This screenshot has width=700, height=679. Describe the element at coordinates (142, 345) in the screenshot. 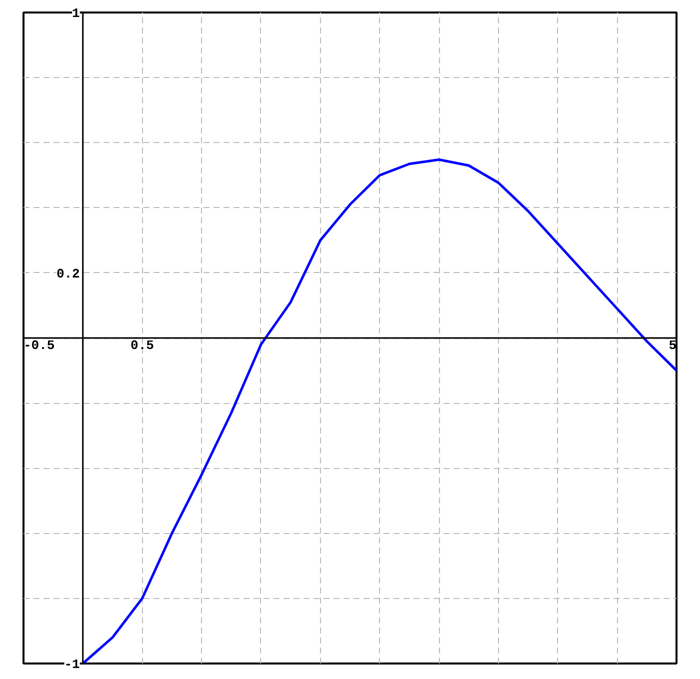

I see `x-tick-label: 0.5` at that location.